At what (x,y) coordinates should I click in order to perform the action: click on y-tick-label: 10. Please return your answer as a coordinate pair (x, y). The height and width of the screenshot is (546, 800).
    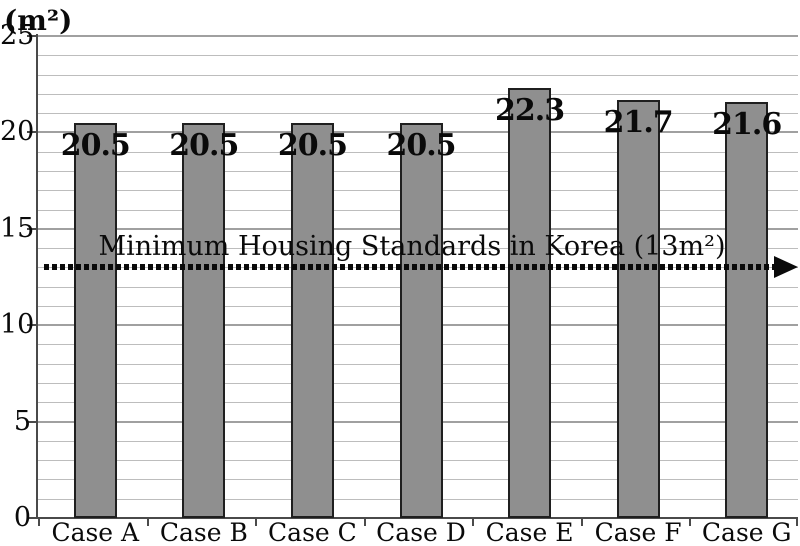
    Looking at the image, I should click on (17, 325).